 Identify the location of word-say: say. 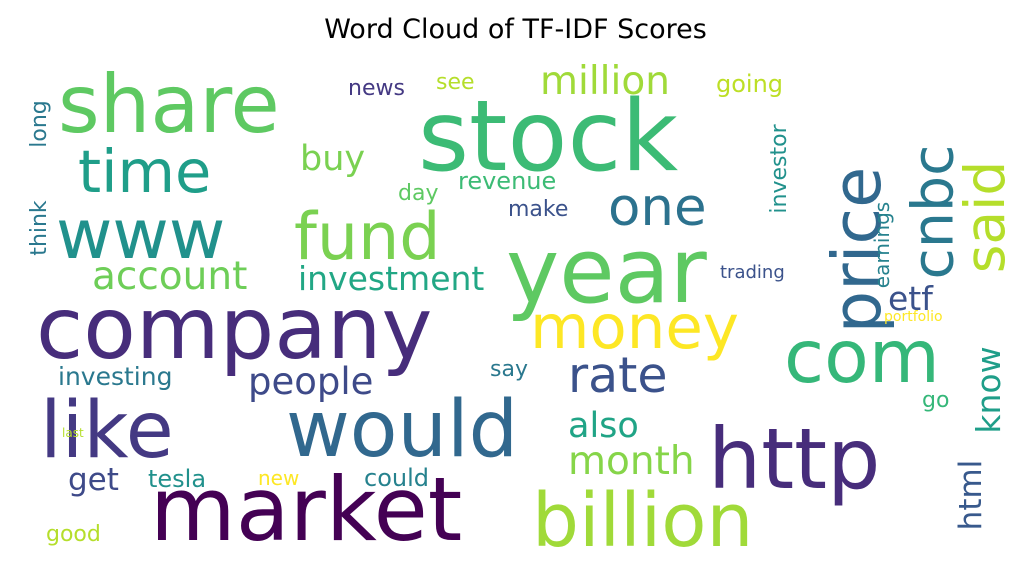
(509, 369).